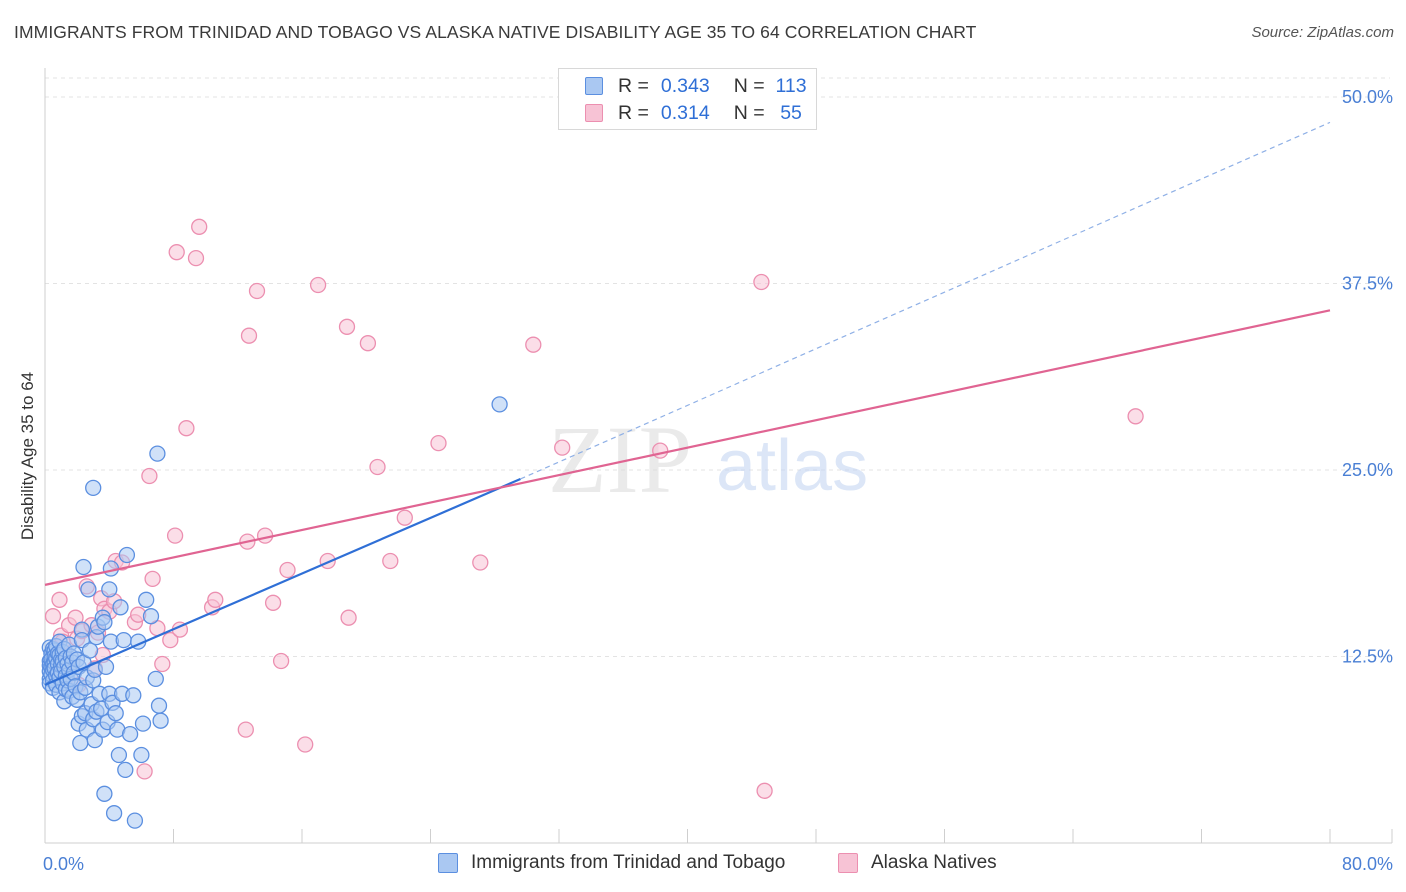 The height and width of the screenshot is (892, 1406). I want to click on legend-label-trinidad: Immigrants from Trinidad and Tobago, so click(628, 862).